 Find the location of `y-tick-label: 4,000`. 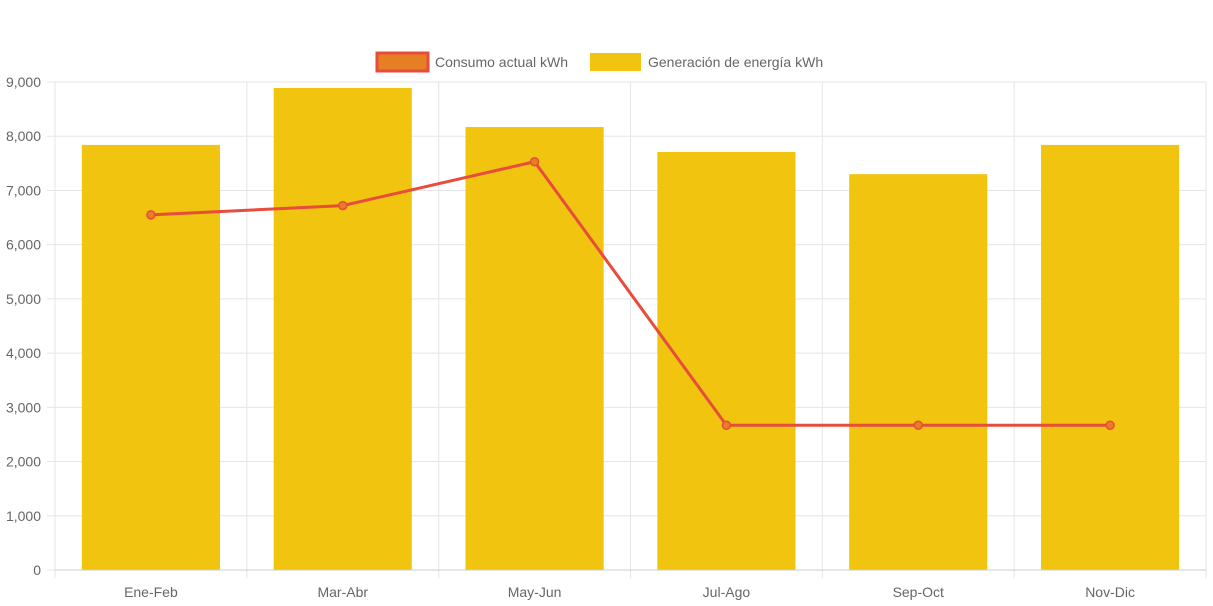

y-tick-label: 4,000 is located at coordinates (23, 353).